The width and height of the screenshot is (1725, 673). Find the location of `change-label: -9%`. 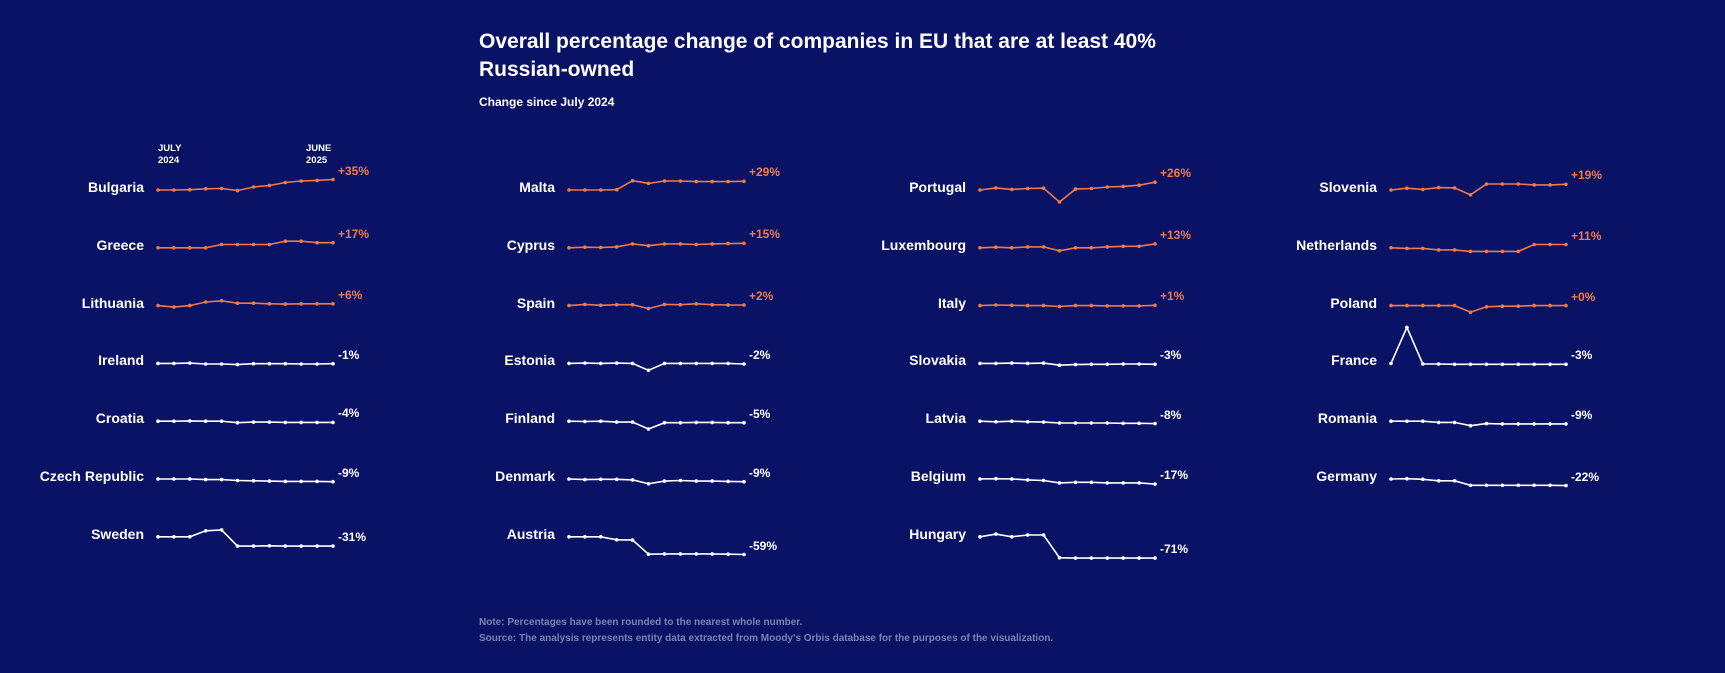

change-label: -9% is located at coordinates (1582, 414).